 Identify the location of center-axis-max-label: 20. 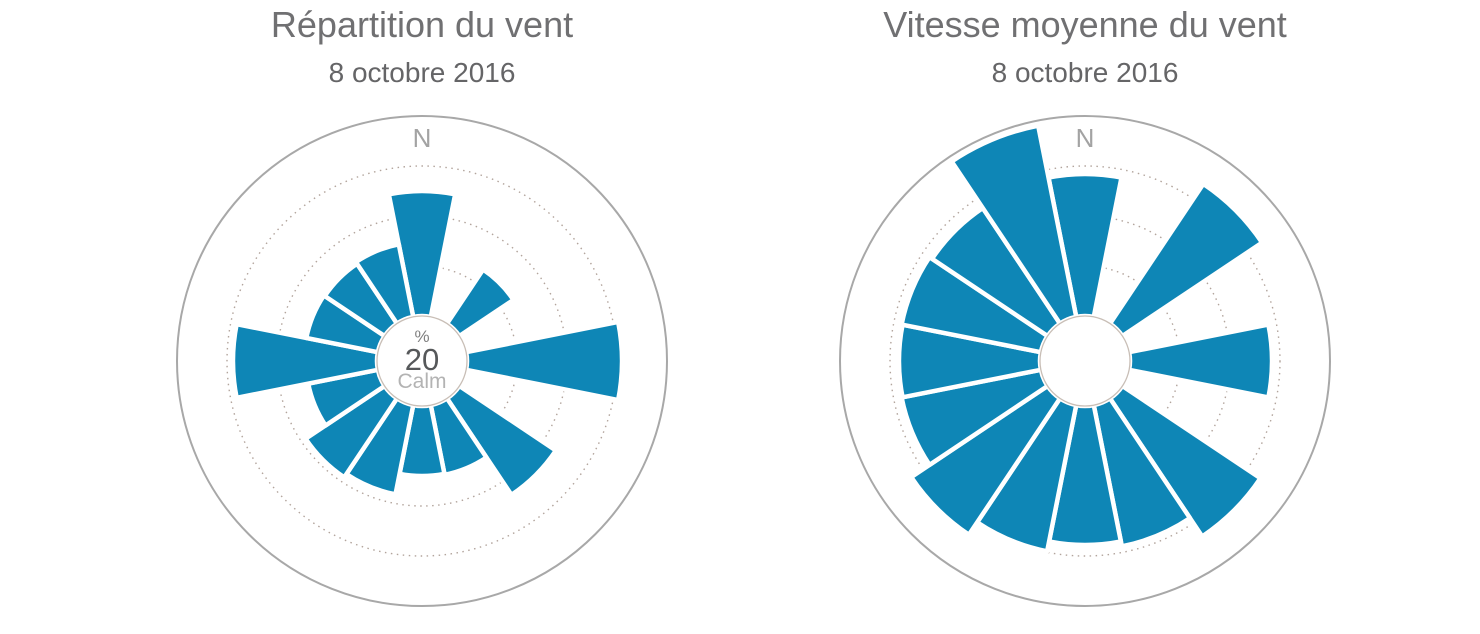
(422, 359).